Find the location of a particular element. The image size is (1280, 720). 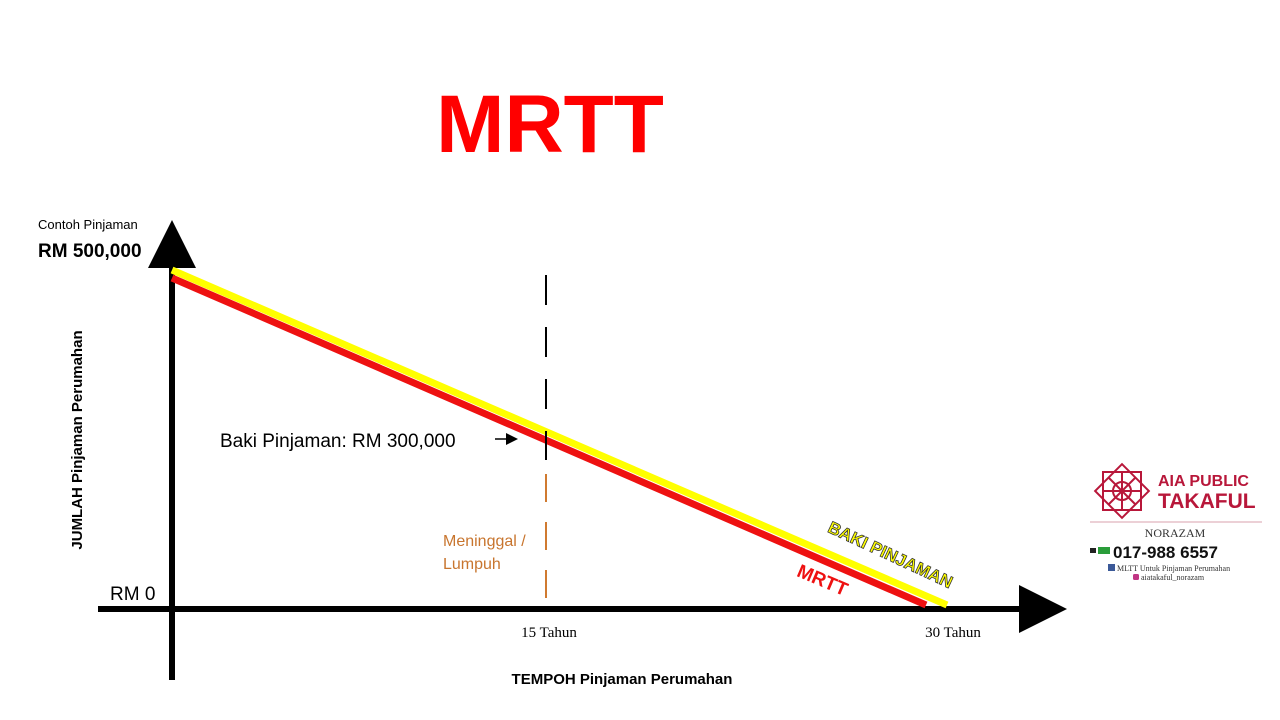

instagram-icon is located at coordinates (1136, 577).